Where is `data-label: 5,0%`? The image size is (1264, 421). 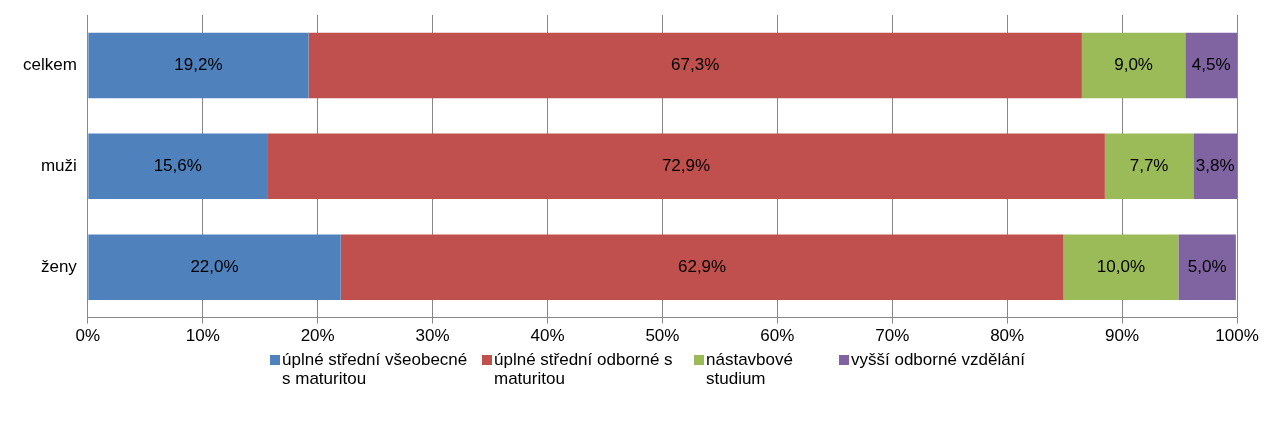
data-label: 5,0% is located at coordinates (1207, 266).